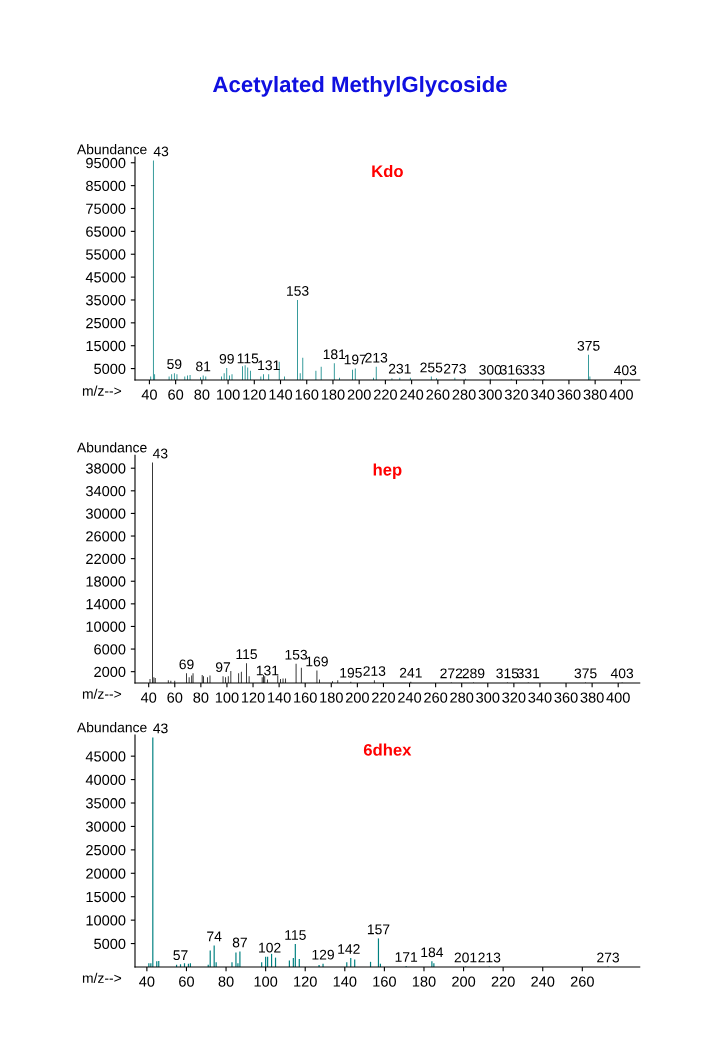 The width and height of the screenshot is (720, 1040). Describe the element at coordinates (106, 163) in the screenshot. I see `y-tick-label: 95000` at that location.